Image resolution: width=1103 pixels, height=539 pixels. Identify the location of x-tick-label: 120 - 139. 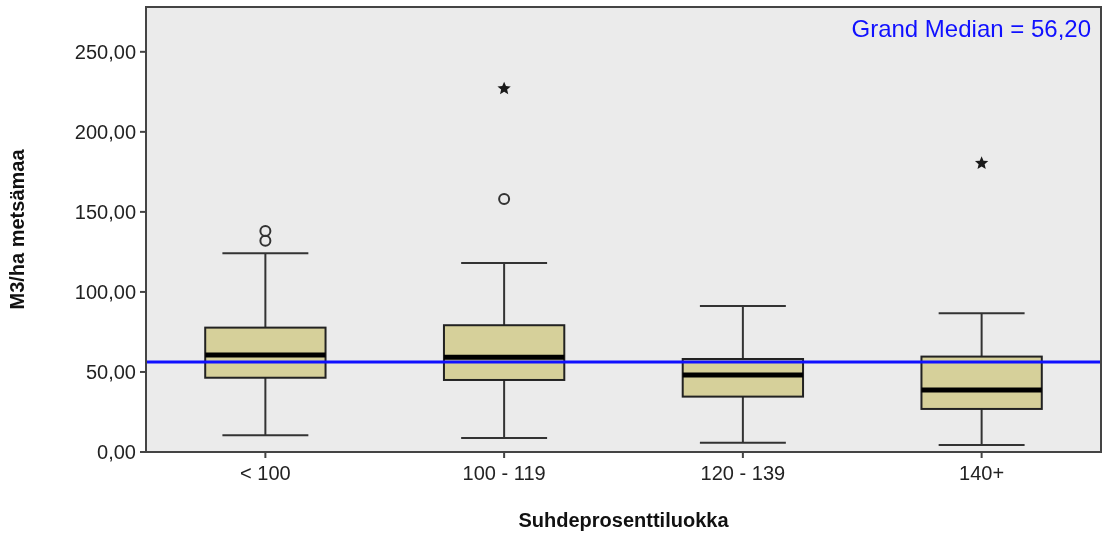
(743, 473).